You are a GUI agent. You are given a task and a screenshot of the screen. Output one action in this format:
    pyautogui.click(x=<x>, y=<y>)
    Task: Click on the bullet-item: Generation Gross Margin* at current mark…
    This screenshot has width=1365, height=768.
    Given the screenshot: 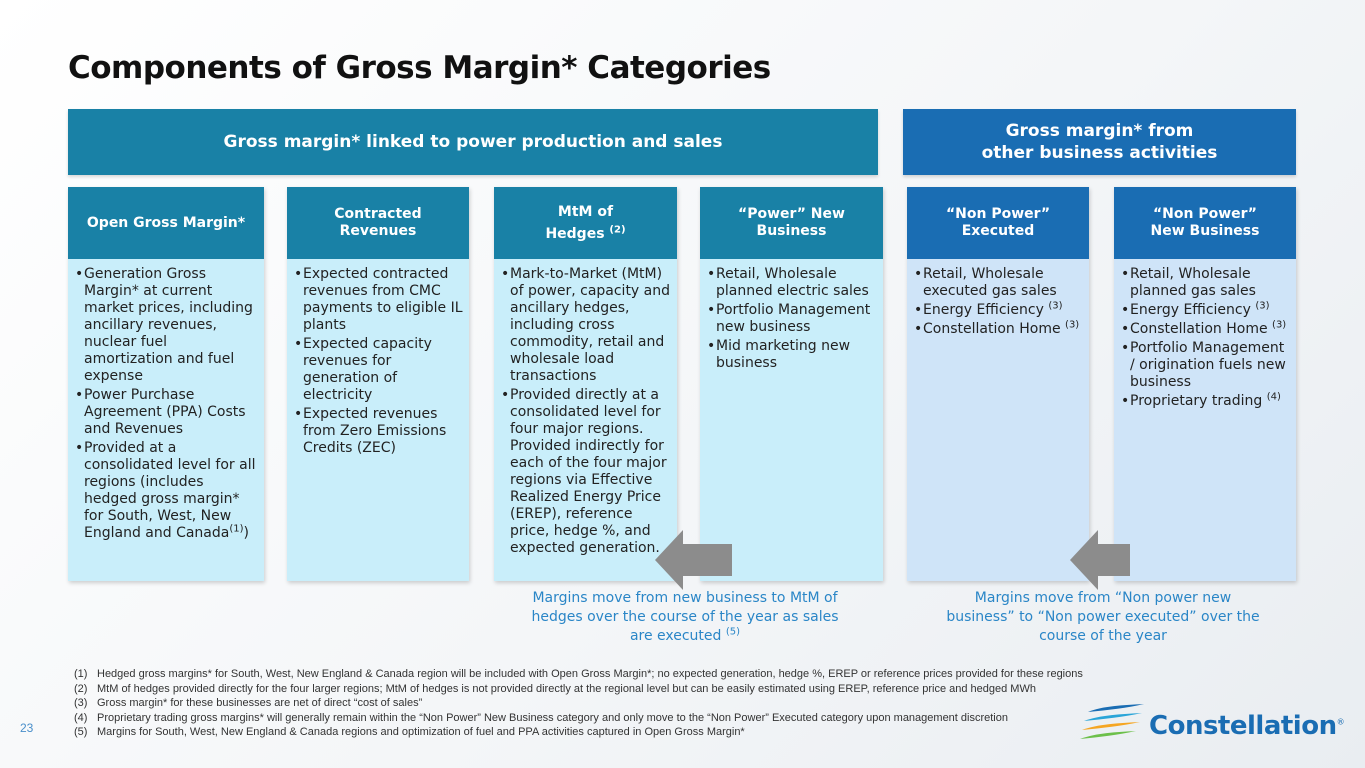 What is the action you would take?
    pyautogui.click(x=166, y=325)
    